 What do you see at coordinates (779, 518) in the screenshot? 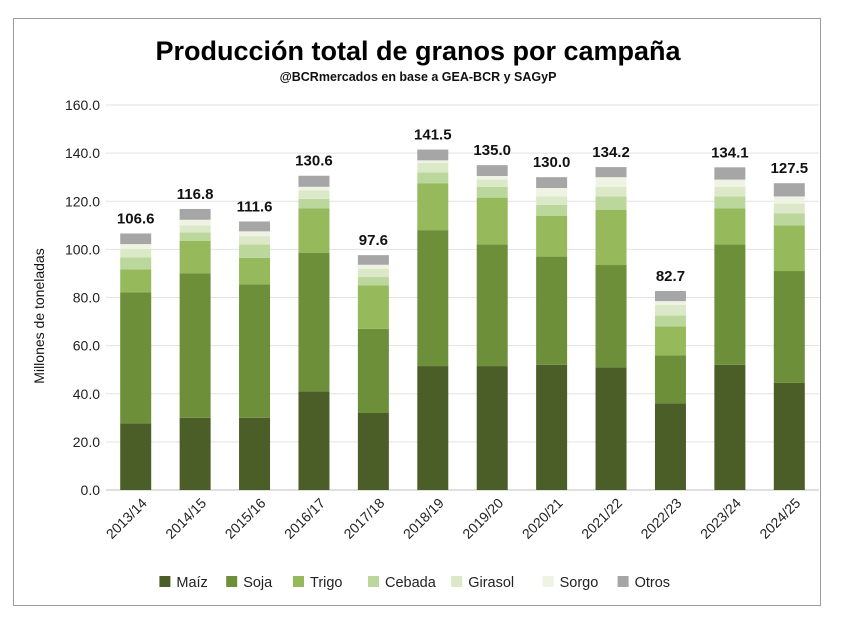
I see `x-tick-label: 2024/25` at bounding box center [779, 518].